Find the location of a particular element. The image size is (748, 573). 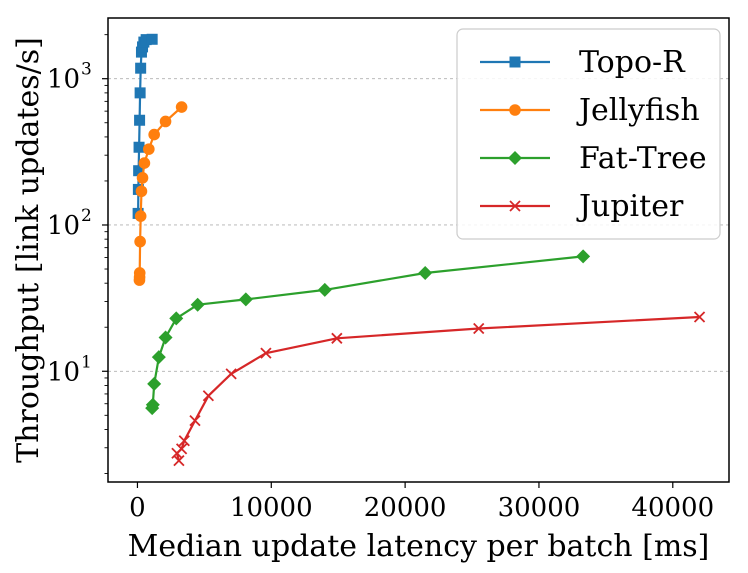

series-jellyfish is located at coordinates (160, 193).